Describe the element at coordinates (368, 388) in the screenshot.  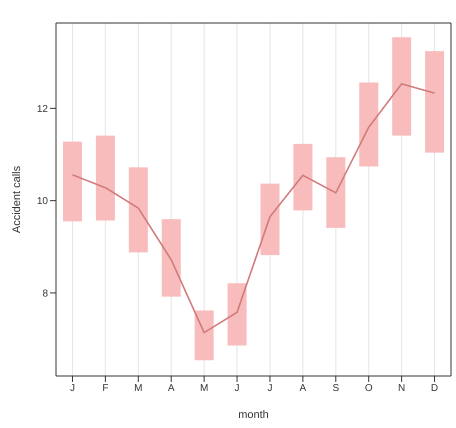
I see `x-tick-label: O` at that location.